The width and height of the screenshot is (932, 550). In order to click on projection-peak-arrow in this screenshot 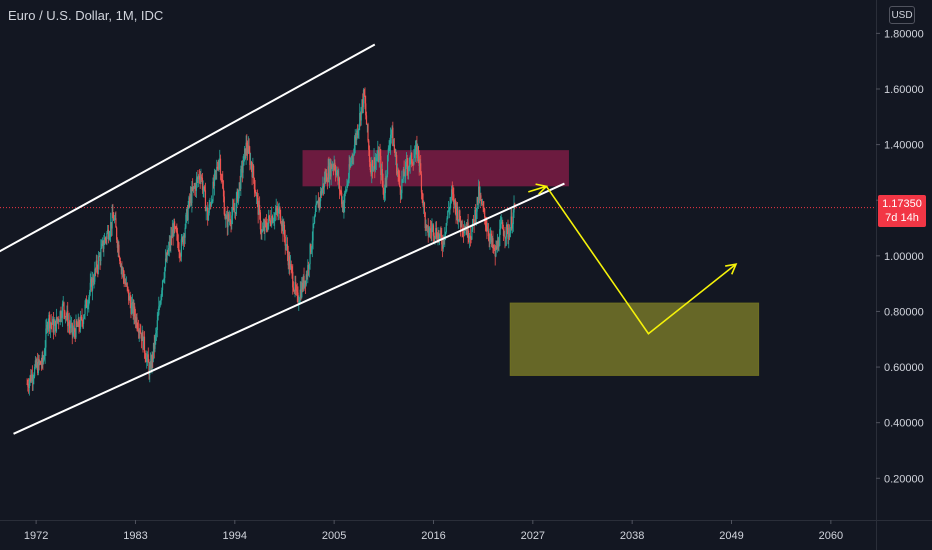, I will do `click(541, 189)`.